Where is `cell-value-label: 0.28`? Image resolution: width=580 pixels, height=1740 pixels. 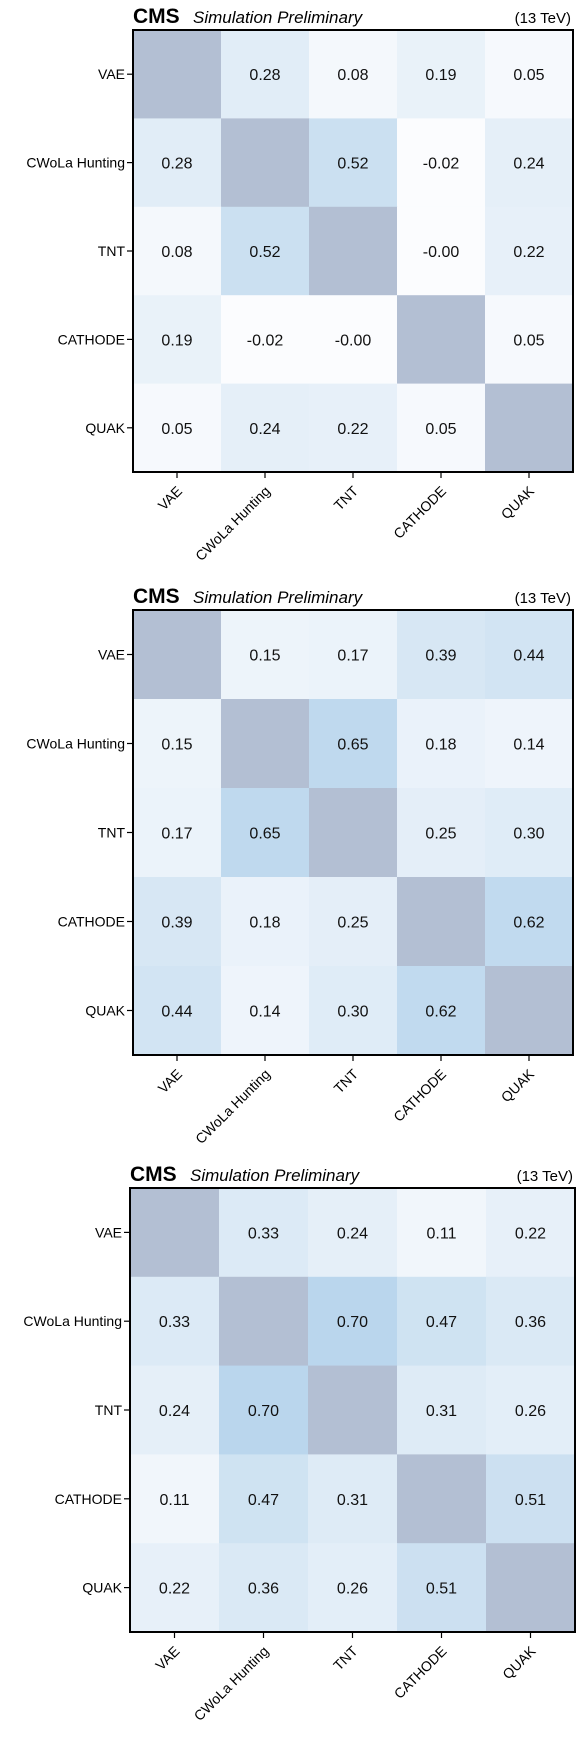
cell-value-label: 0.28 is located at coordinates (264, 75).